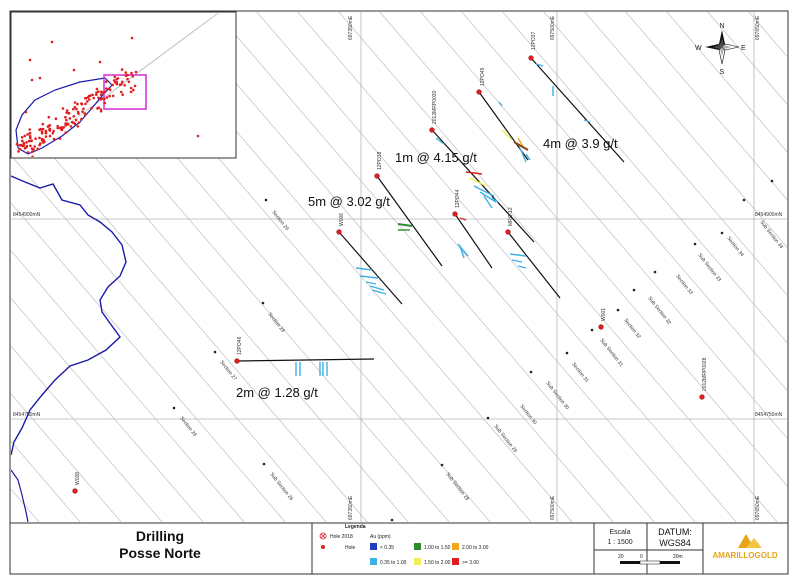 The height and width of the screenshot is (579, 798). What do you see at coordinates (342, 219) in the screenshot?
I see `hole-label: W006` at bounding box center [342, 219].